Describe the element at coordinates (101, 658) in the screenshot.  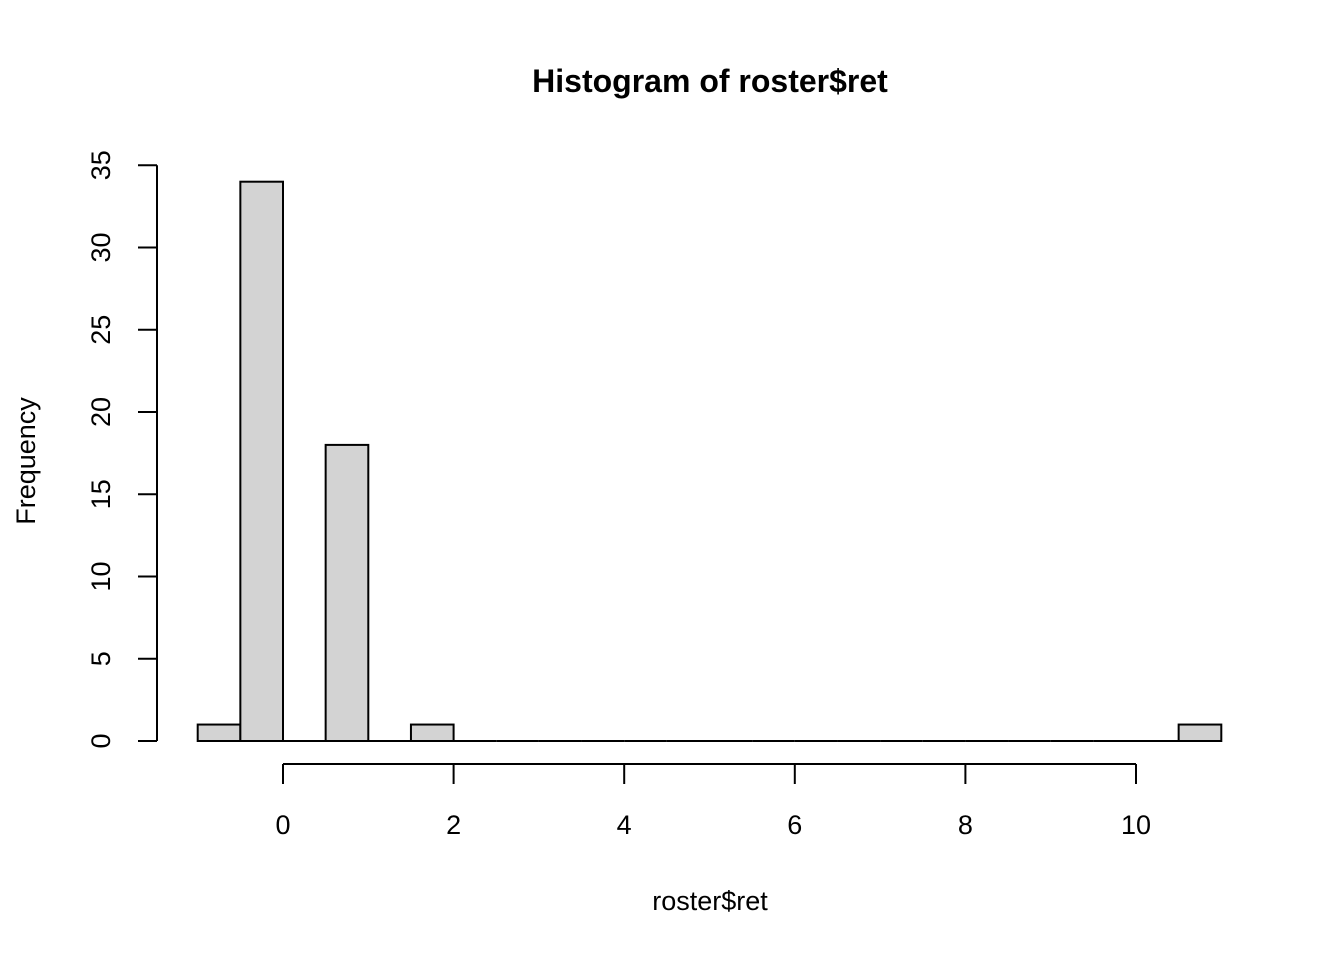
I see `y-tick-label: 5` at that location.